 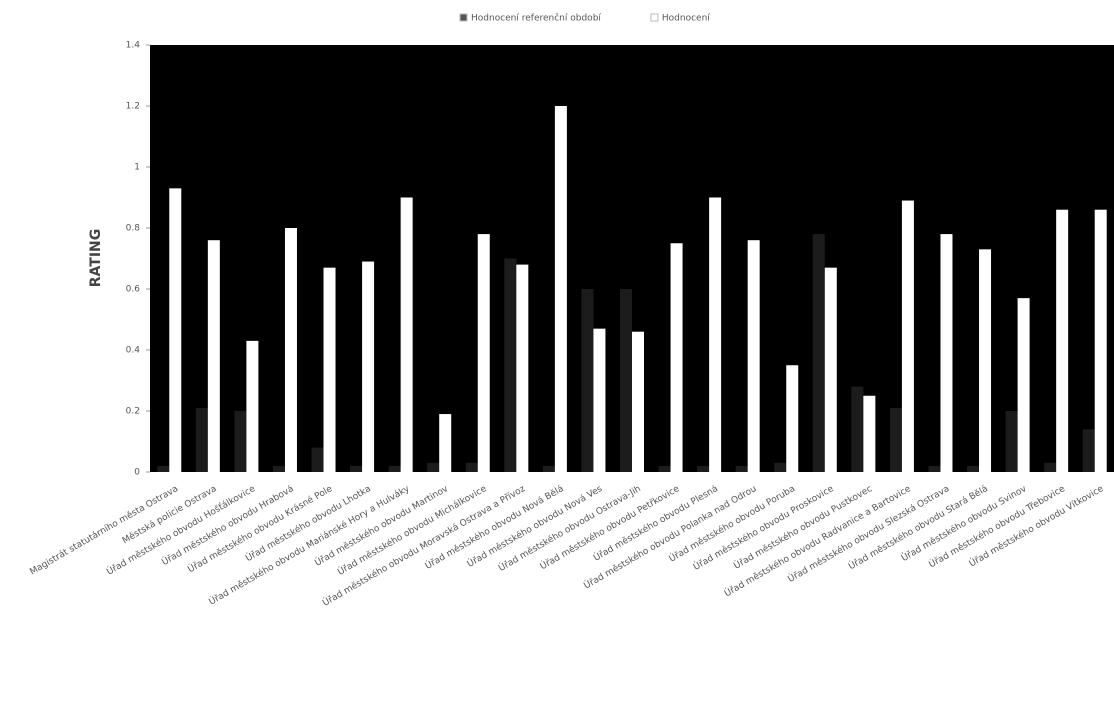 What do you see at coordinates (96, 258) in the screenshot?
I see `y-axis-title: RATING` at bounding box center [96, 258].